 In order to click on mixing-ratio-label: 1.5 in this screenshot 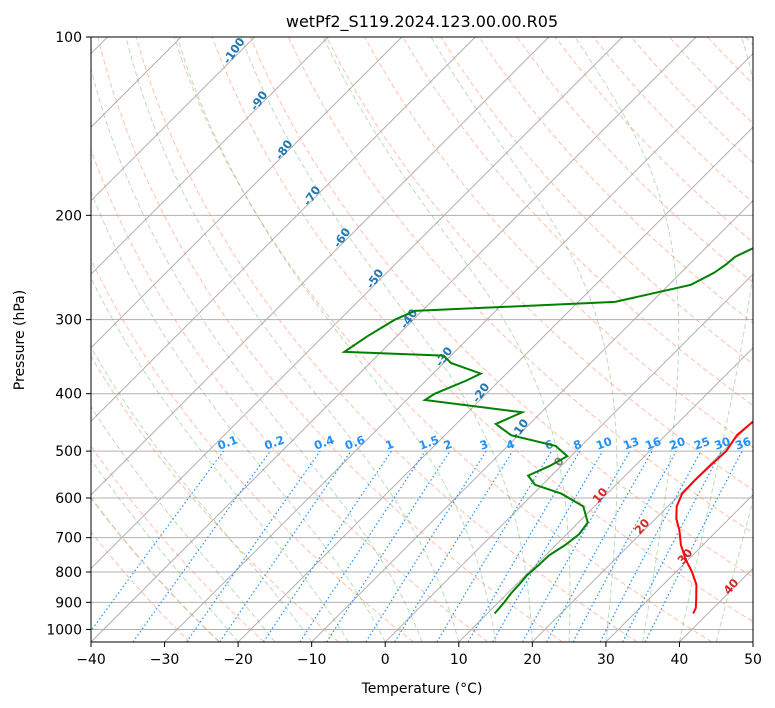, I will do `click(429, 443)`.